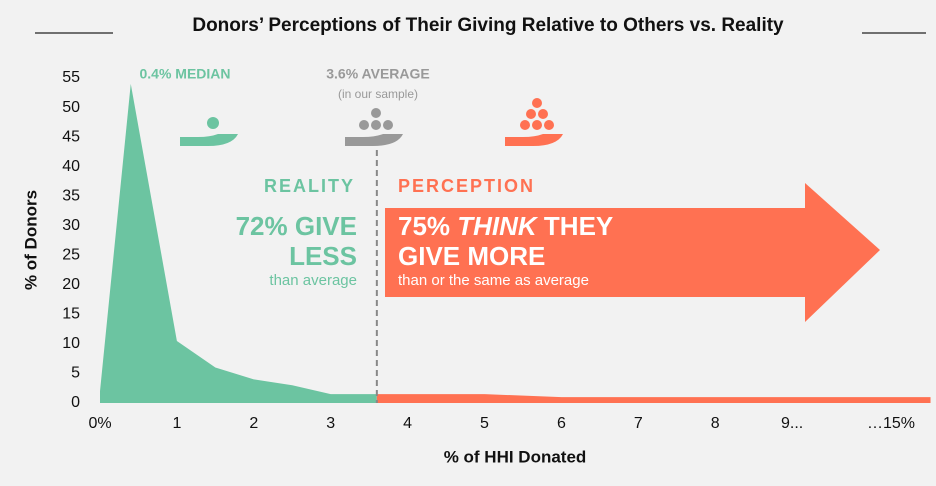 The width and height of the screenshot is (936, 486). I want to click on x-tick-label: 2, so click(253, 423).